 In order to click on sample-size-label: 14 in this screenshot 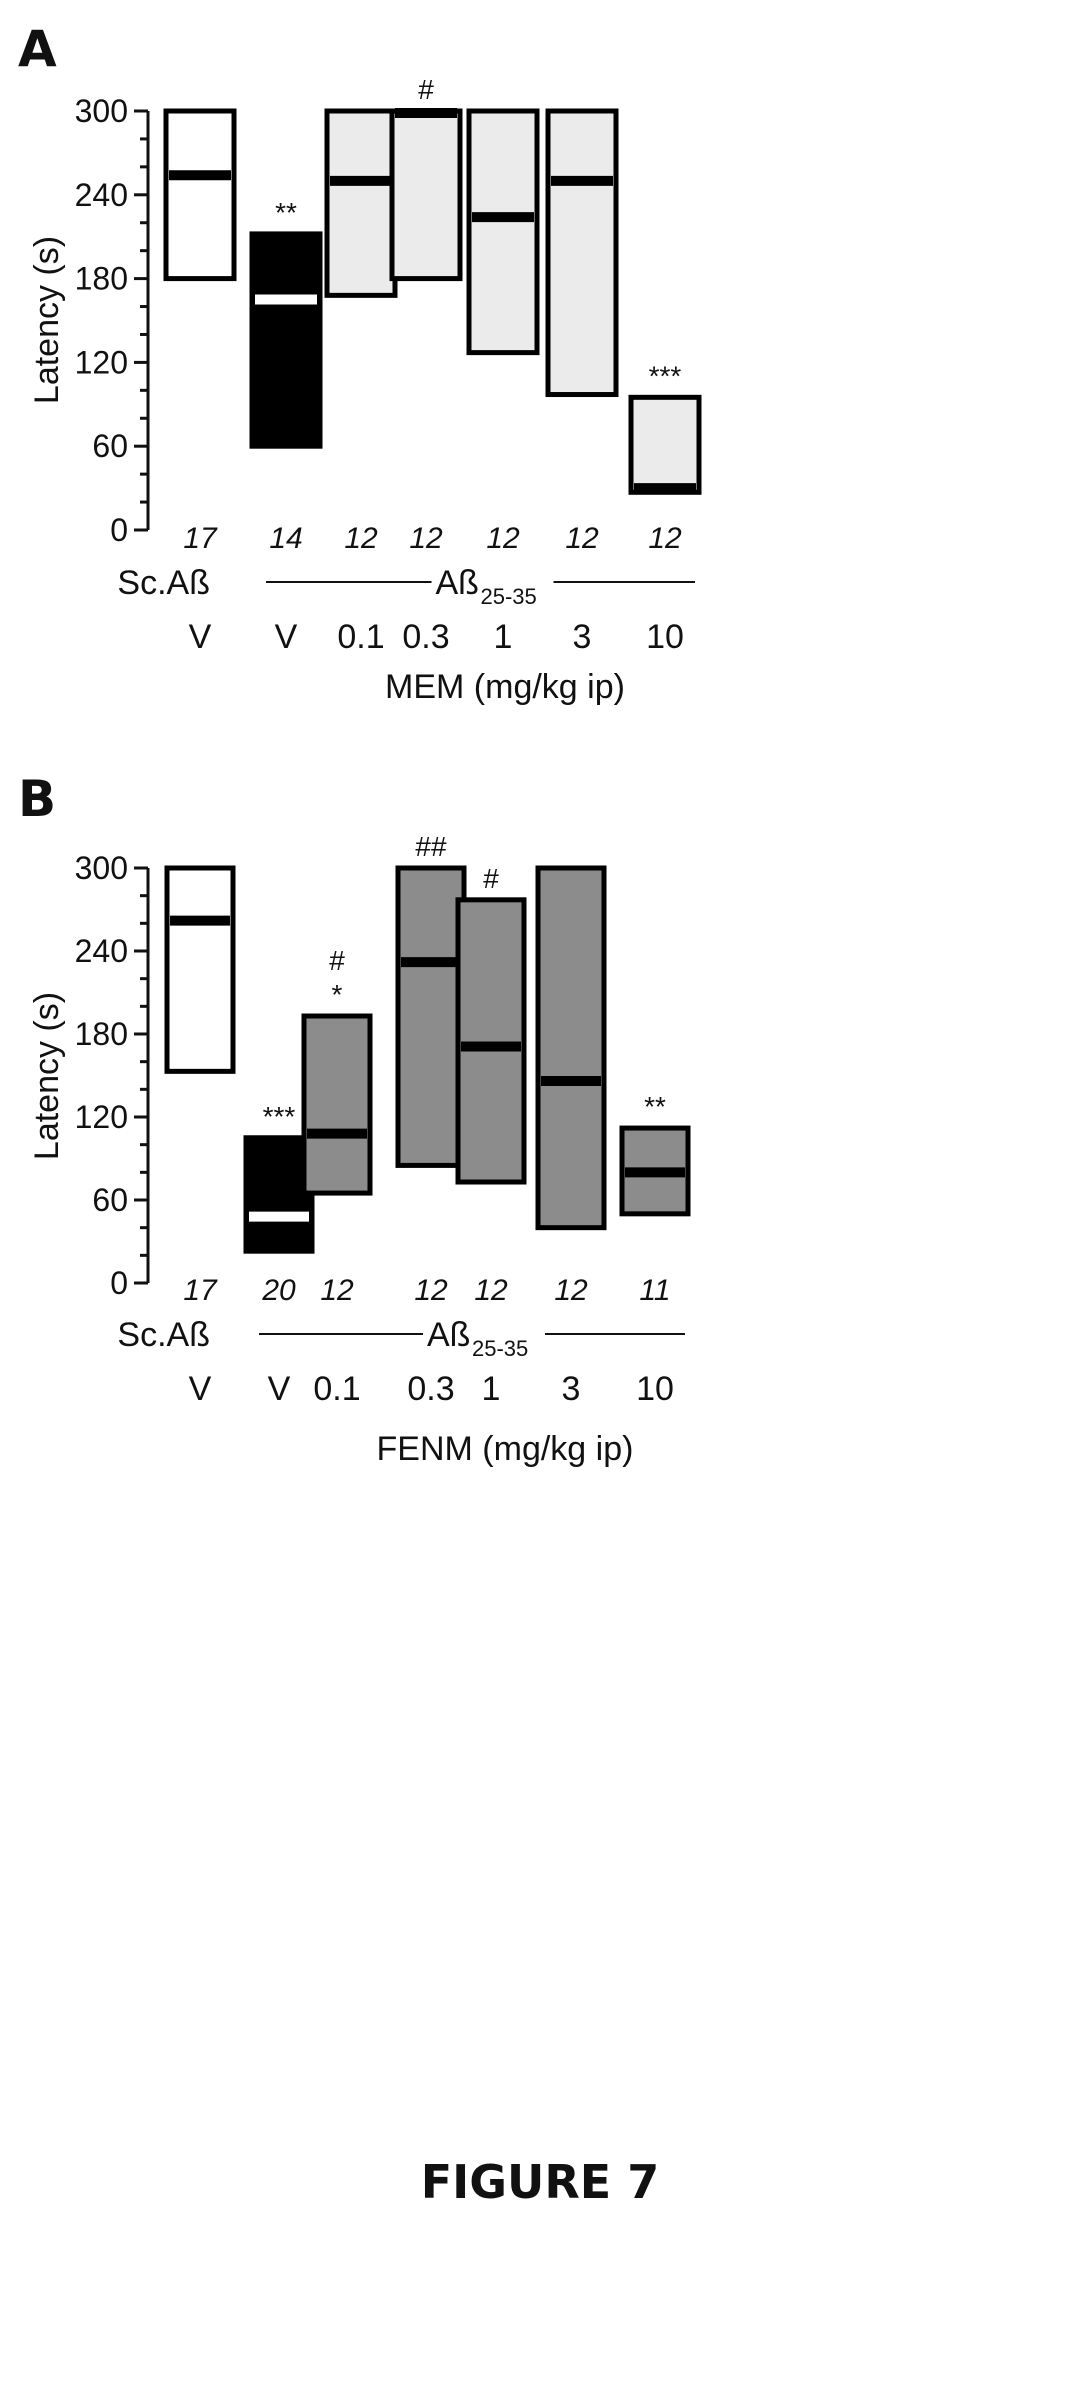, I will do `click(285, 538)`.